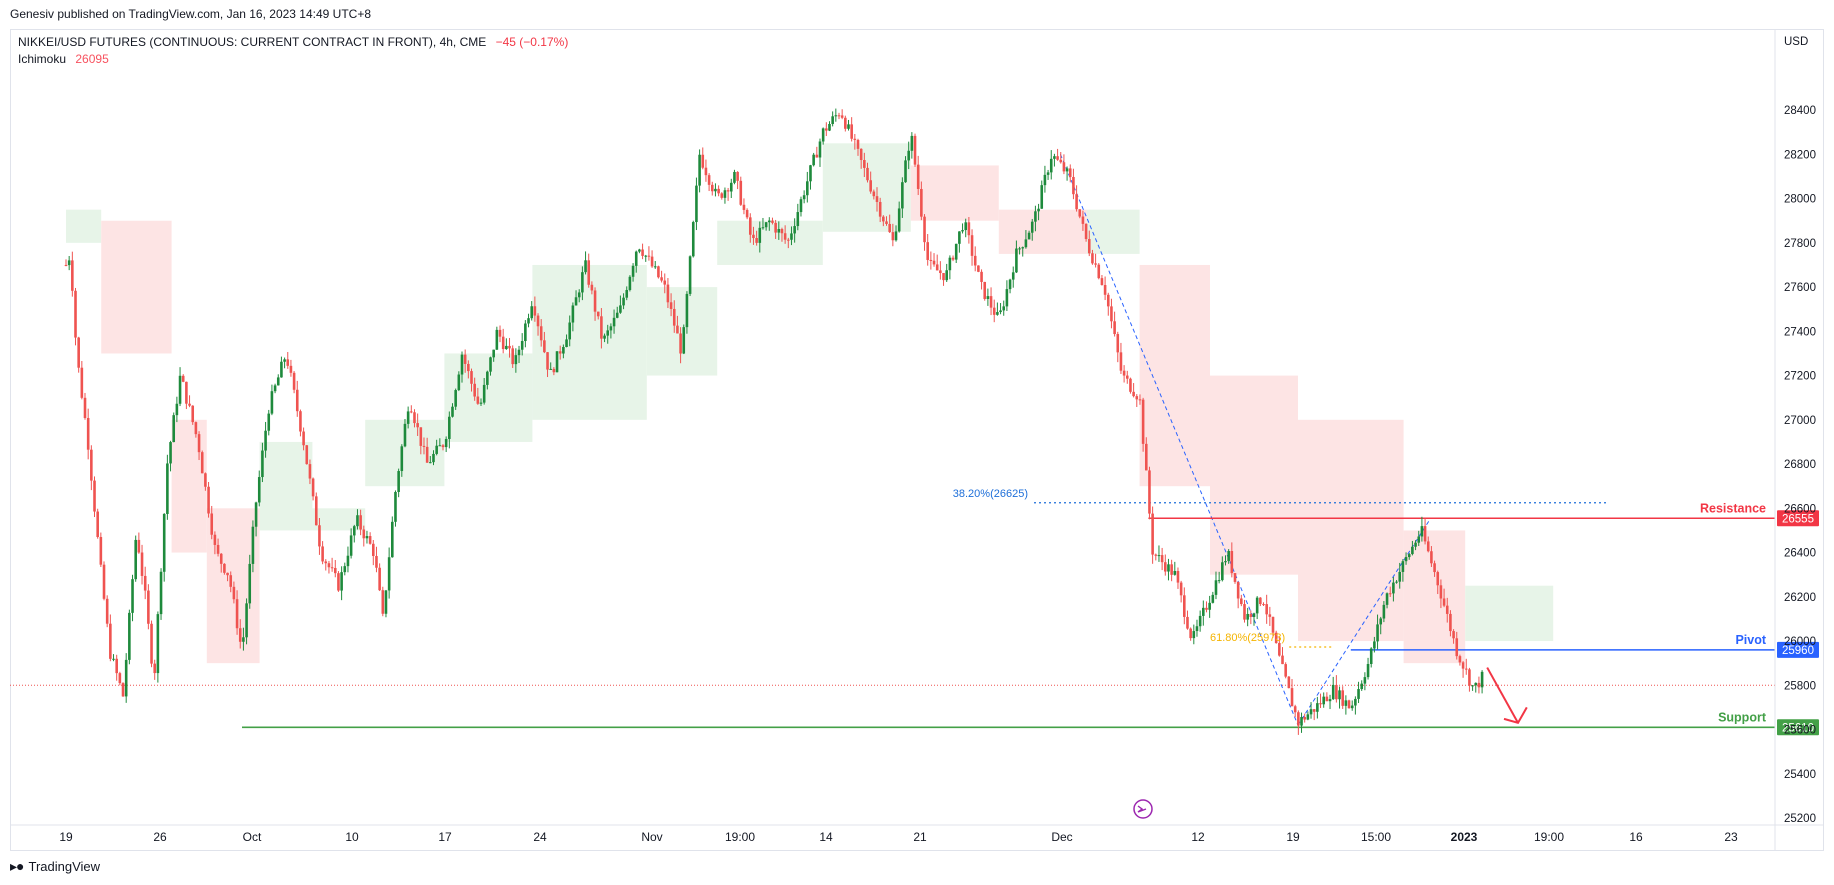 This screenshot has height=885, width=1834. Describe the element at coordinates (1198, 837) in the screenshot. I see `time-tick-label: 12` at that location.